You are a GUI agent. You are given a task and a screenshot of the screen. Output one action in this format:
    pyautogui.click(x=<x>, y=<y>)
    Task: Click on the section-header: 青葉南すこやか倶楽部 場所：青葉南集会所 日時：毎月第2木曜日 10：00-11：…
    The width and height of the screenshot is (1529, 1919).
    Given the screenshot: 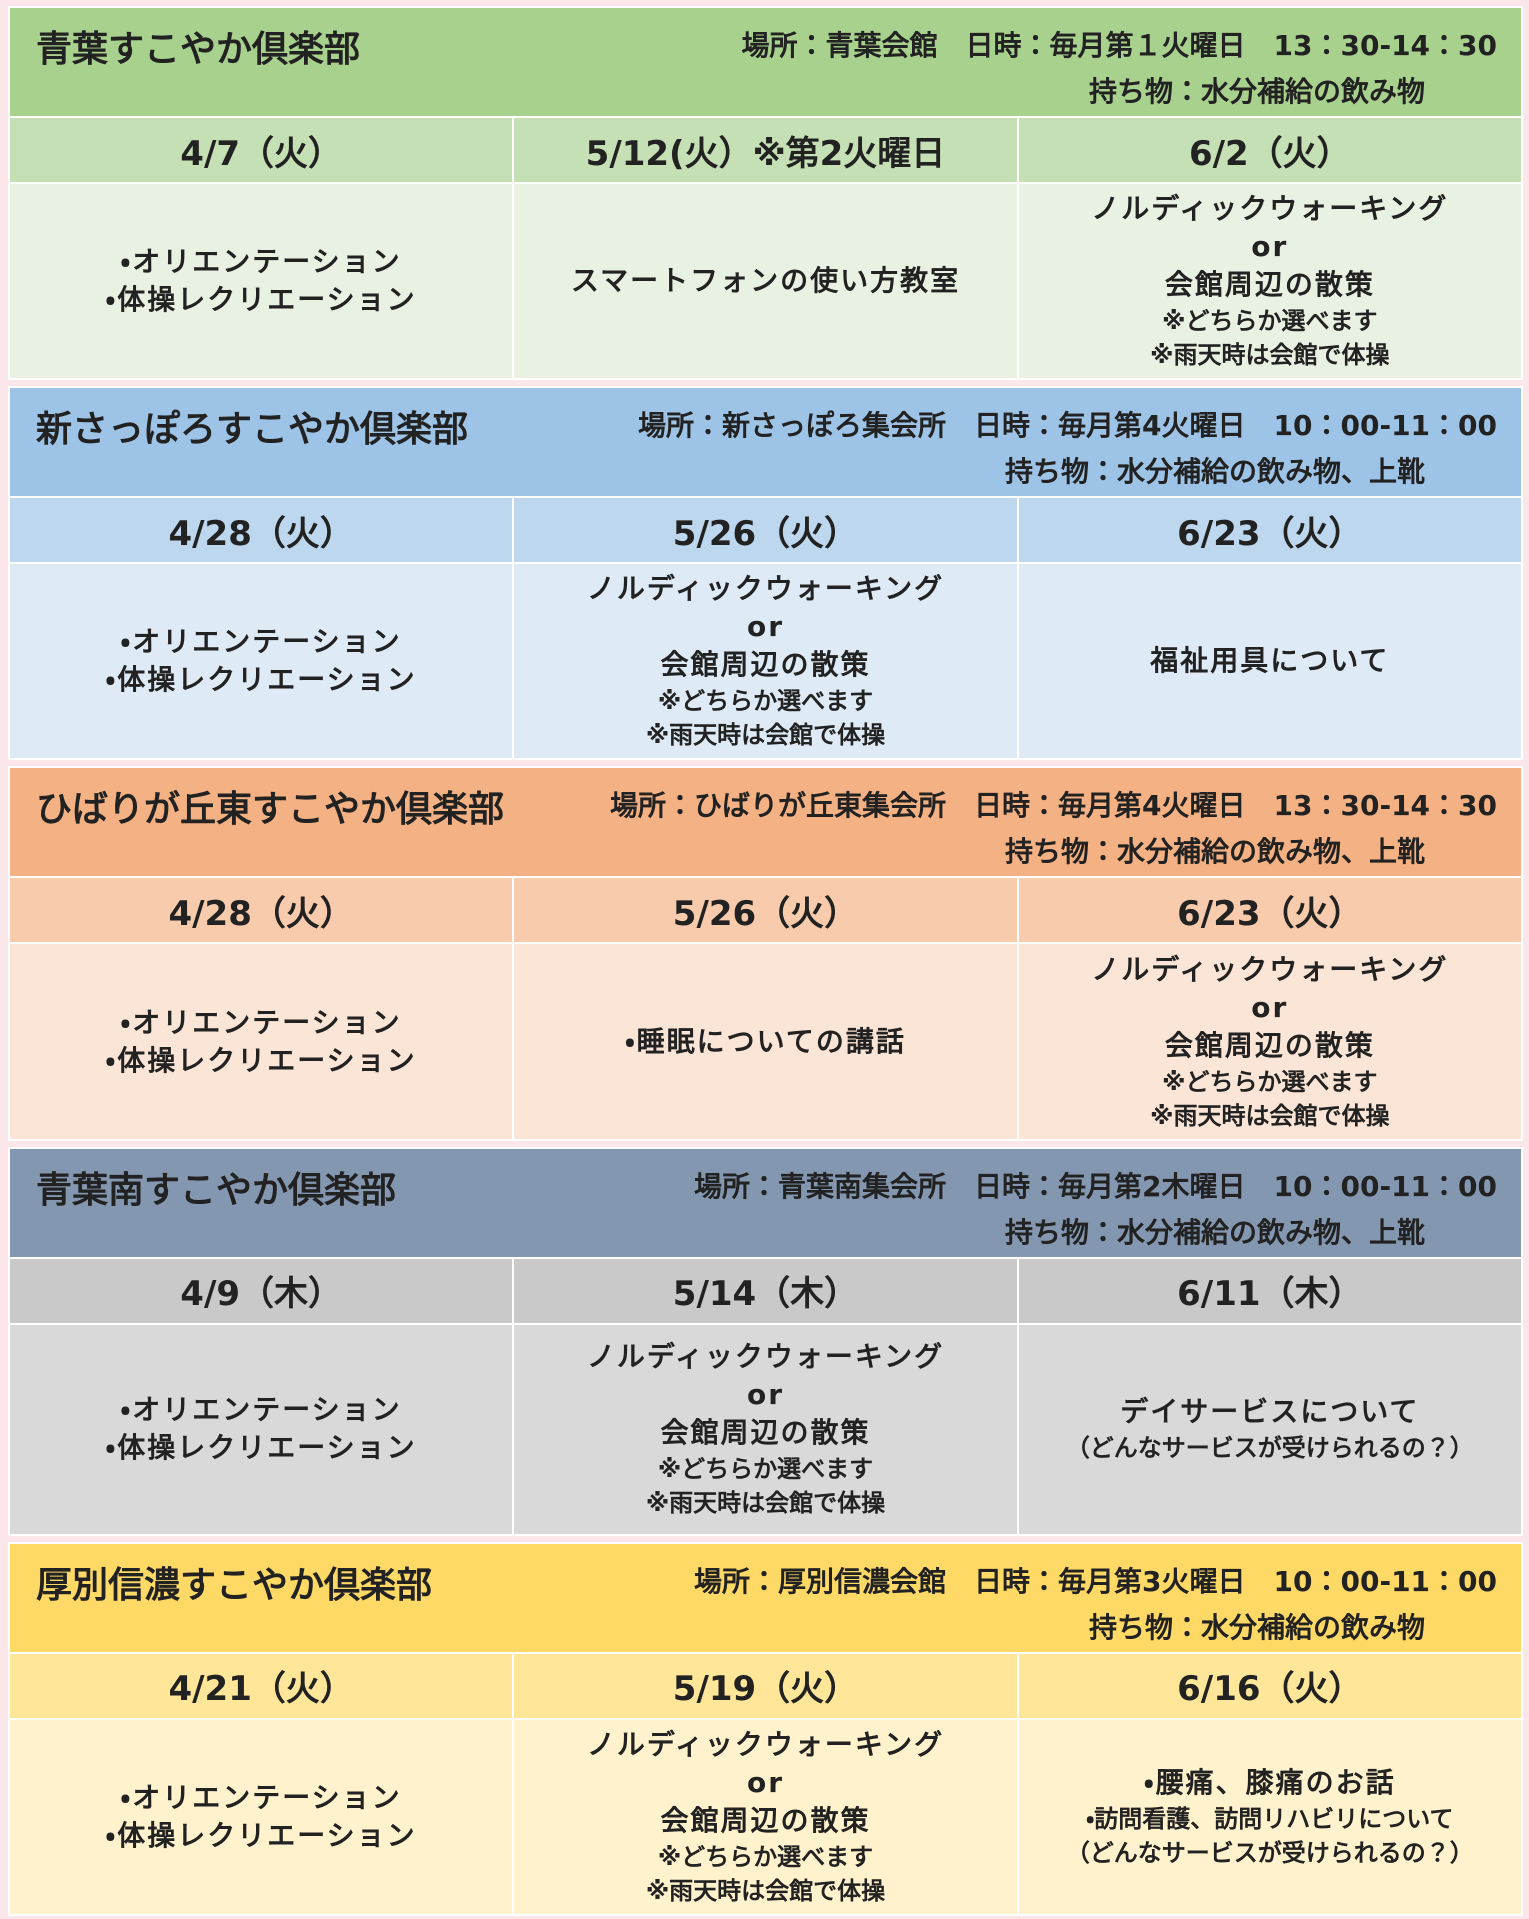 What is the action you would take?
    pyautogui.click(x=765, y=1202)
    